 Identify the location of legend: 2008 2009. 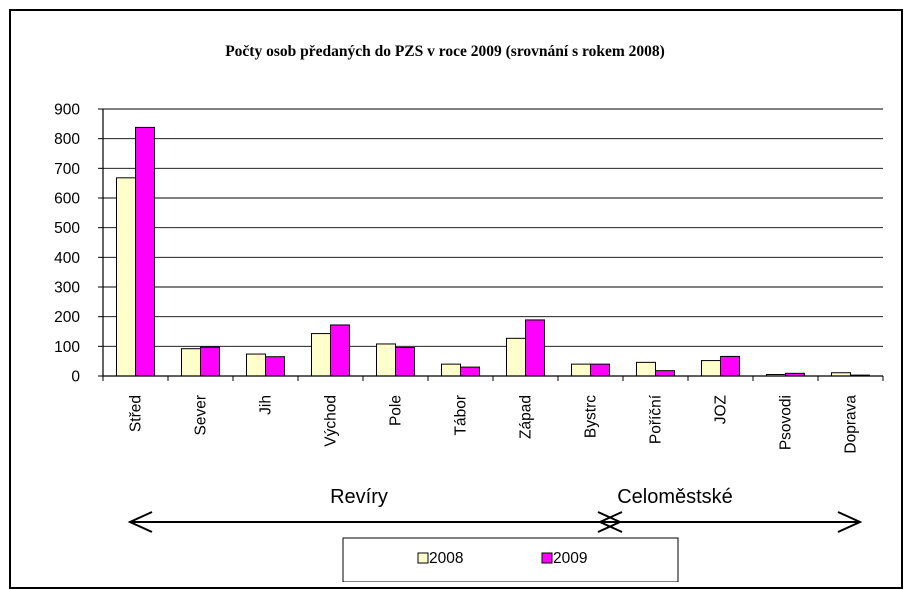
(510, 559).